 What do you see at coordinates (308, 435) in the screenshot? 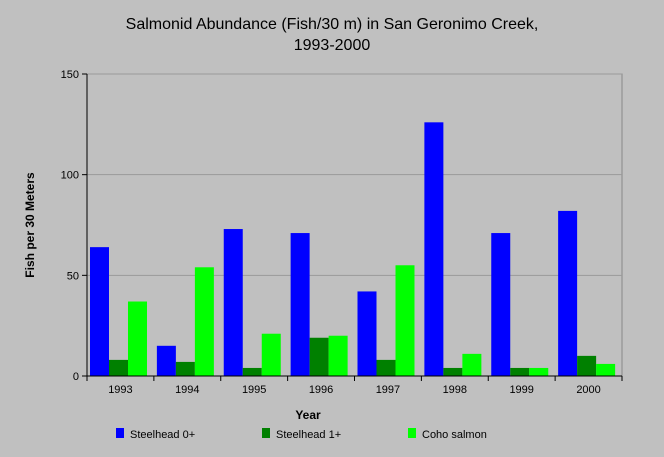
I see `legend-label-steelhead-1-: Steelhead 1+` at bounding box center [308, 435].